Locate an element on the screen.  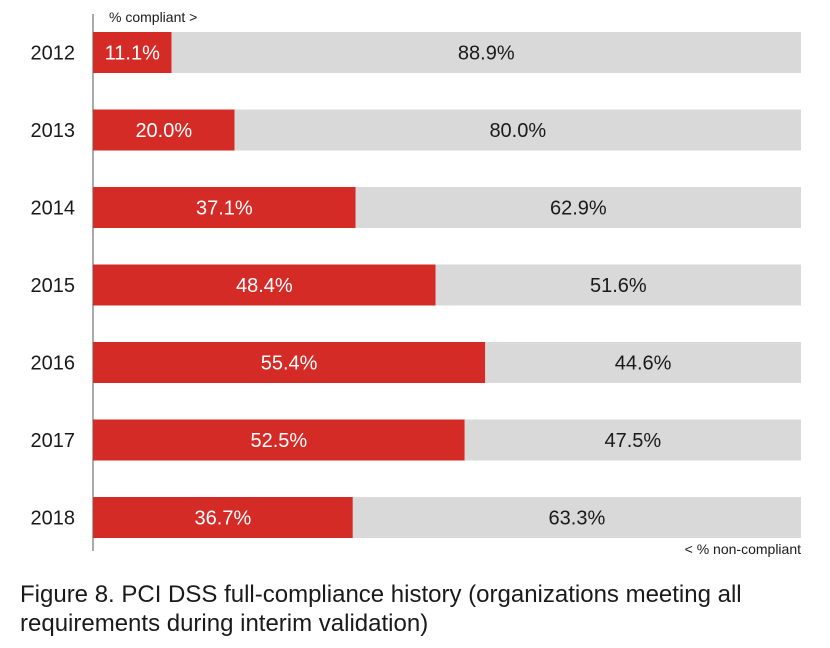
data-label-compliant: 36.7% is located at coordinates (223, 519).